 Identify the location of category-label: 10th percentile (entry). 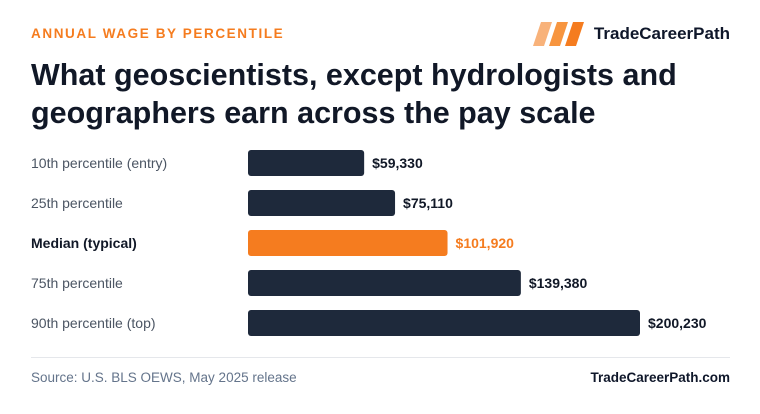
(99, 163).